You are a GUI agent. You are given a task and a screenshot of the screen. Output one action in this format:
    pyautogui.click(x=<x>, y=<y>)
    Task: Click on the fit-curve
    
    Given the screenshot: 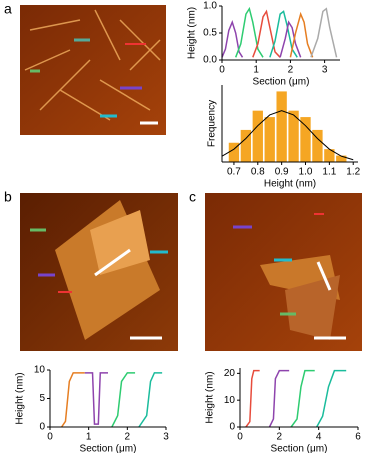 What is the action you would take?
    pyautogui.click(x=287, y=135)
    